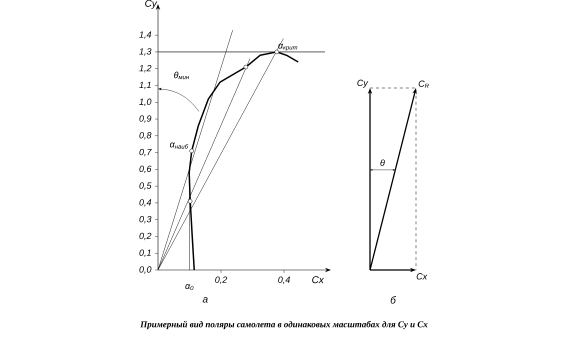 Image resolution: width=568 pixels, height=338 pixels. What do you see at coordinates (151, 4) in the screenshot?
I see `y-axis-title: Cy` at bounding box center [151, 4].